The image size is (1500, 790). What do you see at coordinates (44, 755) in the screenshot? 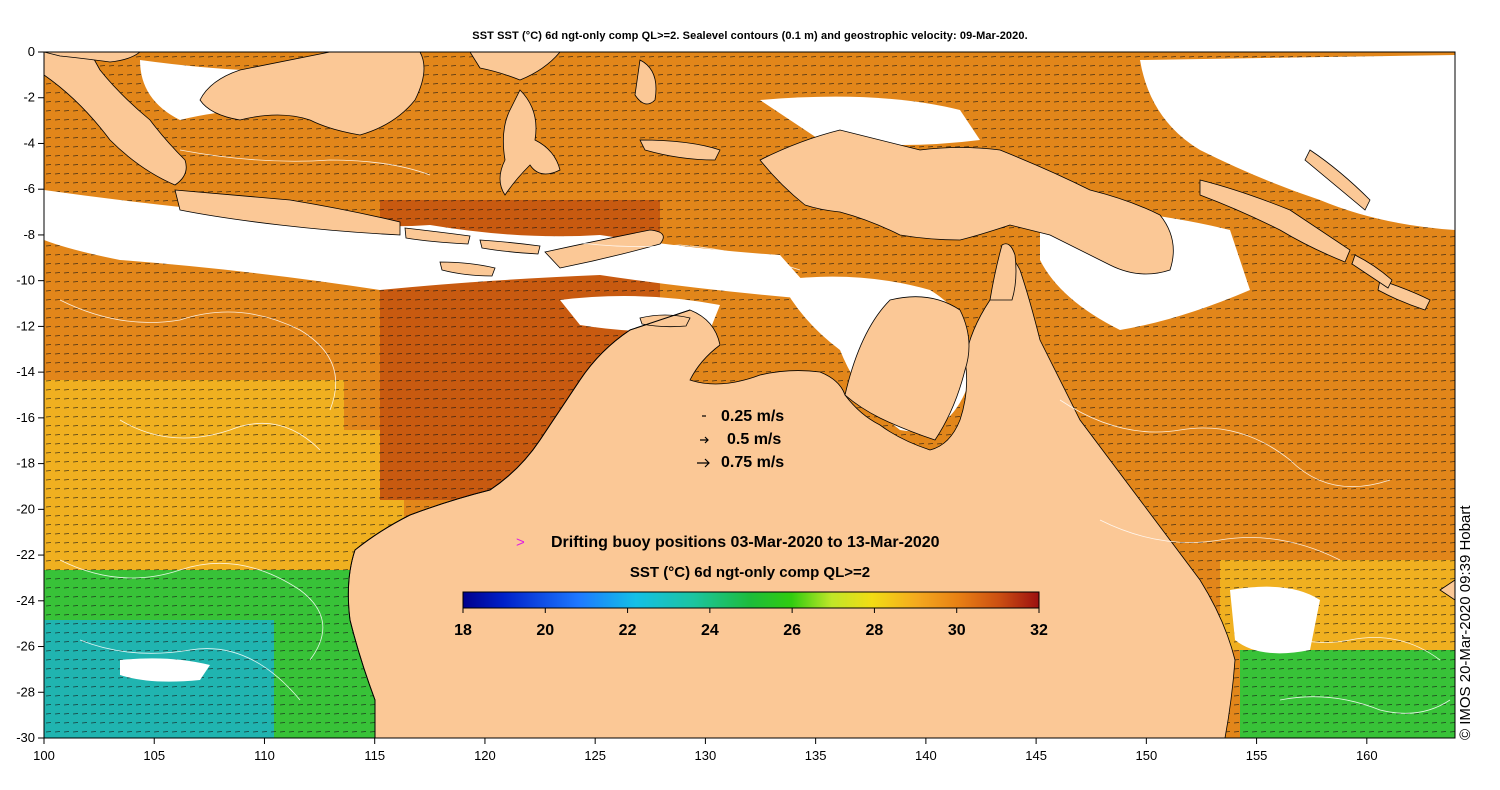
I see `x-tick-label: 100` at bounding box center [44, 755].